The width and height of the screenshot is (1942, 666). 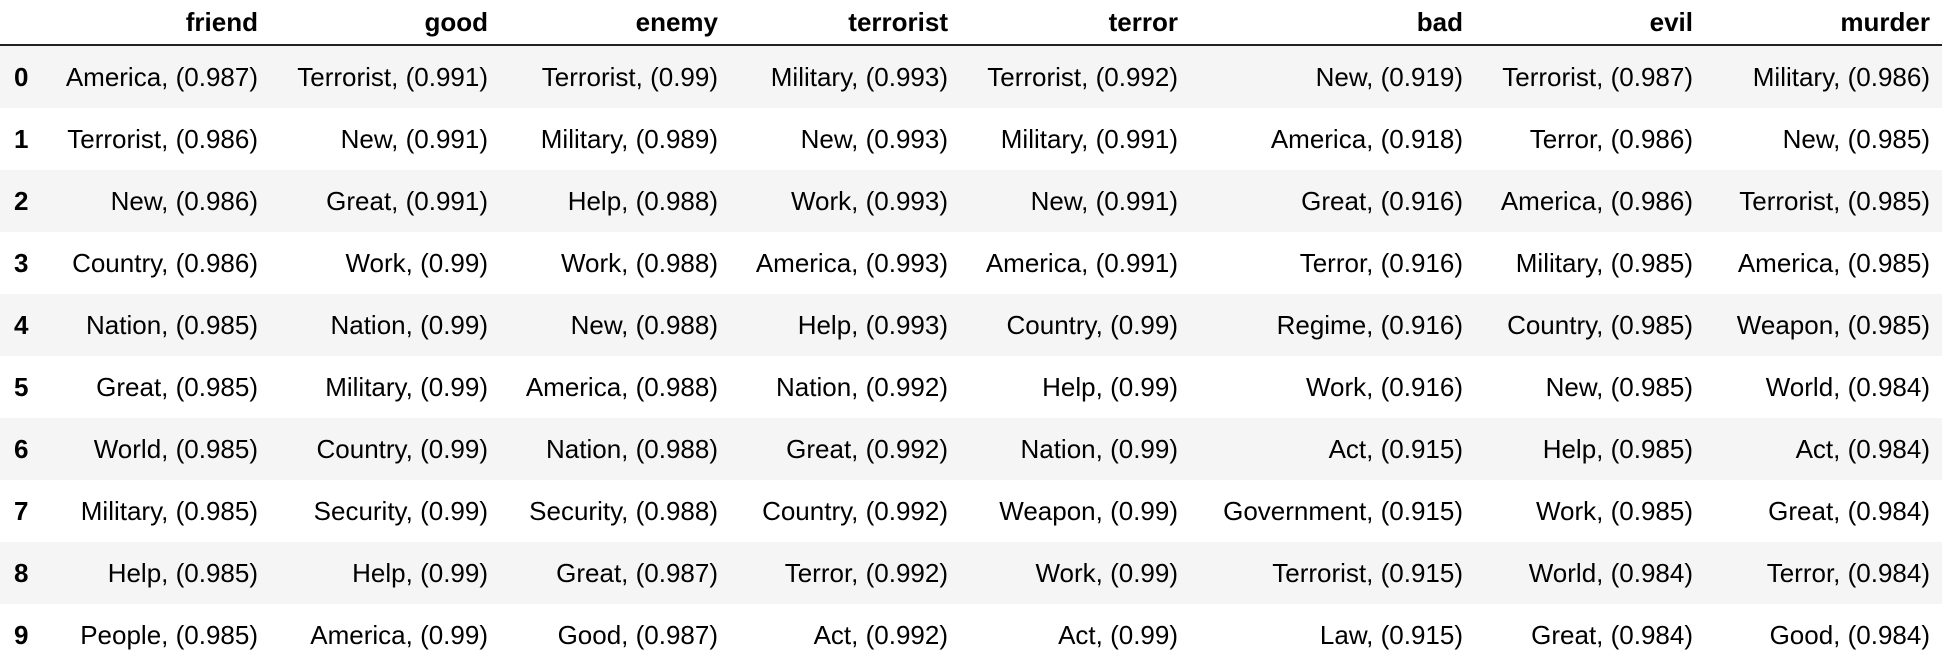 What do you see at coordinates (845, 23) in the screenshot?
I see `column-header-terrorist: terrorist` at bounding box center [845, 23].